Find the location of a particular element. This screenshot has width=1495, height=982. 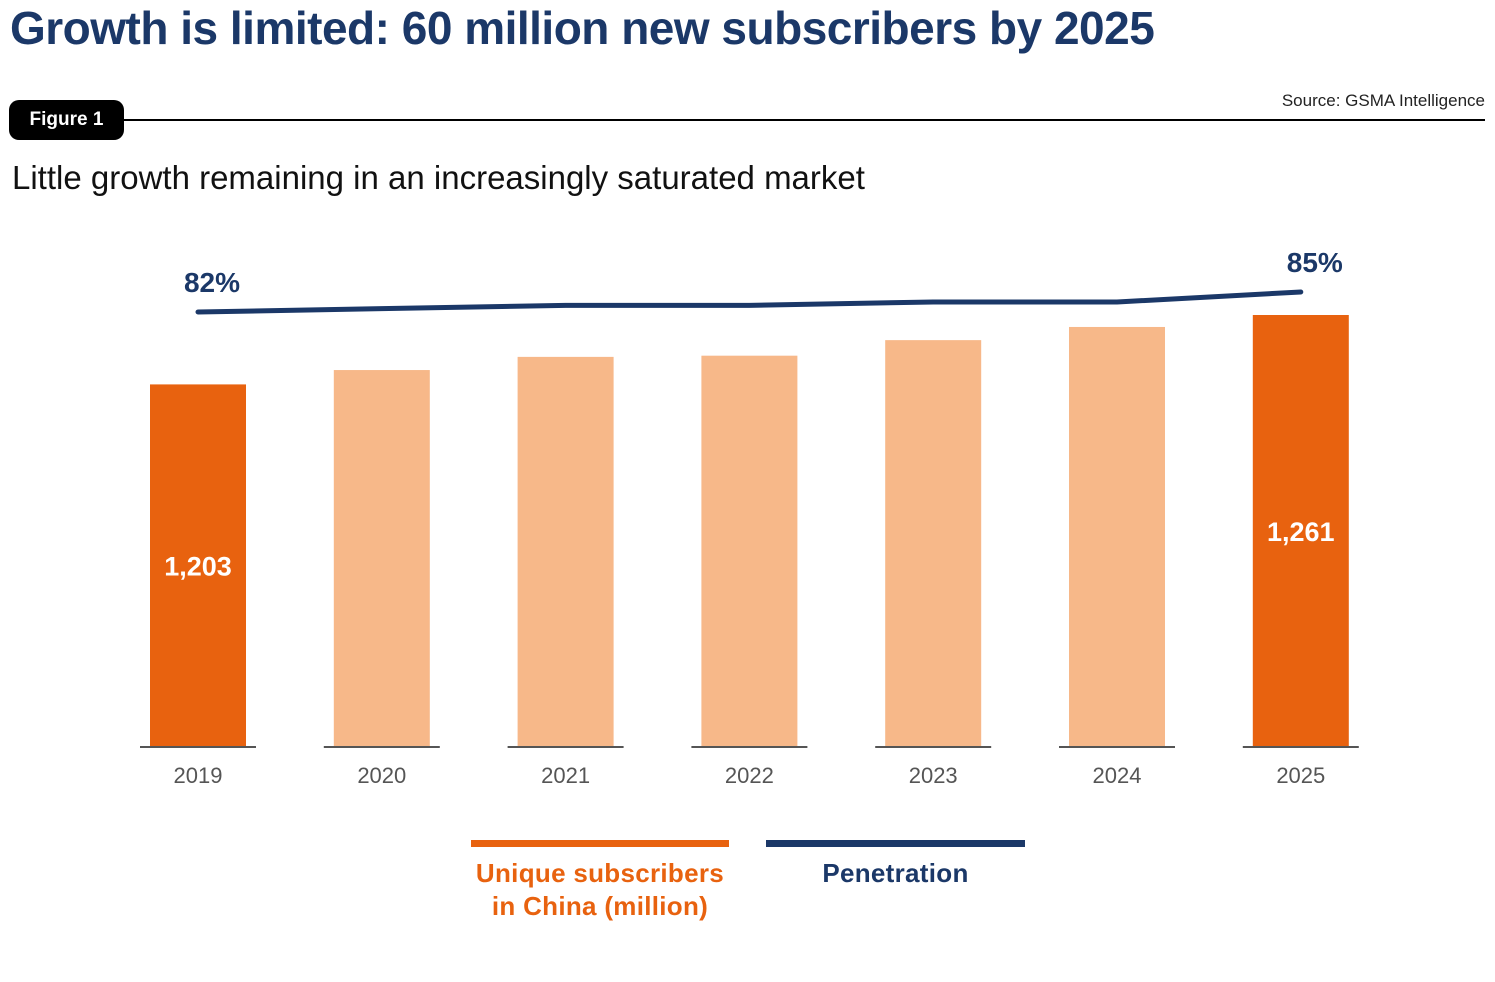

bar-2024 is located at coordinates (1117, 536).